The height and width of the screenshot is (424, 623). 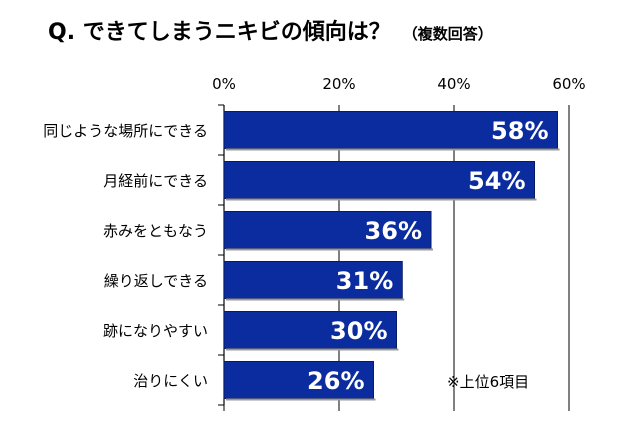 What do you see at coordinates (338, 84) in the screenshot?
I see `x-tick-label: 20%` at bounding box center [338, 84].